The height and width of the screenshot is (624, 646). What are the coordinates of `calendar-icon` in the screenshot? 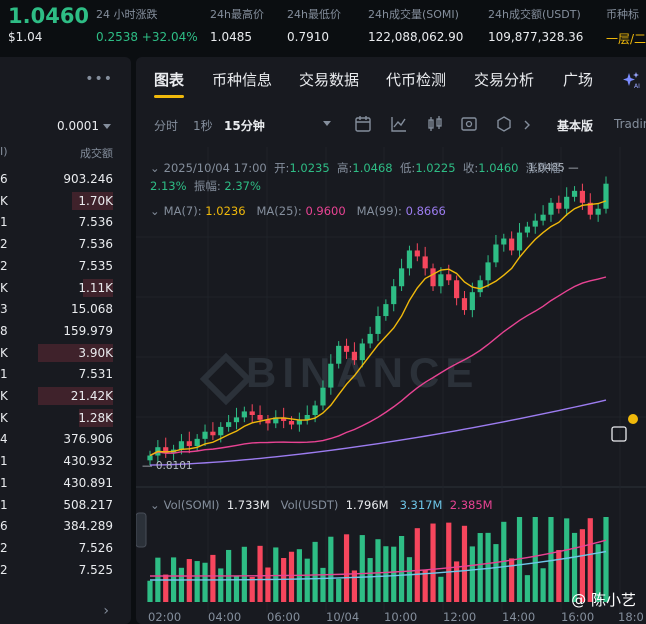 It's located at (363, 124).